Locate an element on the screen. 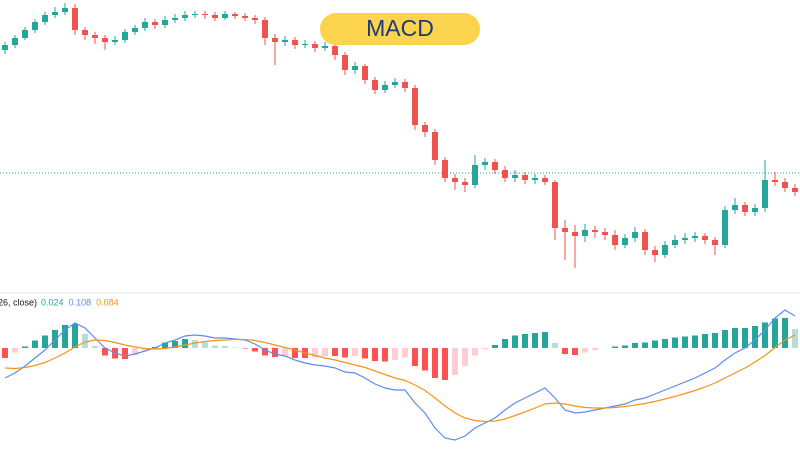 The image size is (800, 450). legend-label: 26, close) is located at coordinates (18, 302).